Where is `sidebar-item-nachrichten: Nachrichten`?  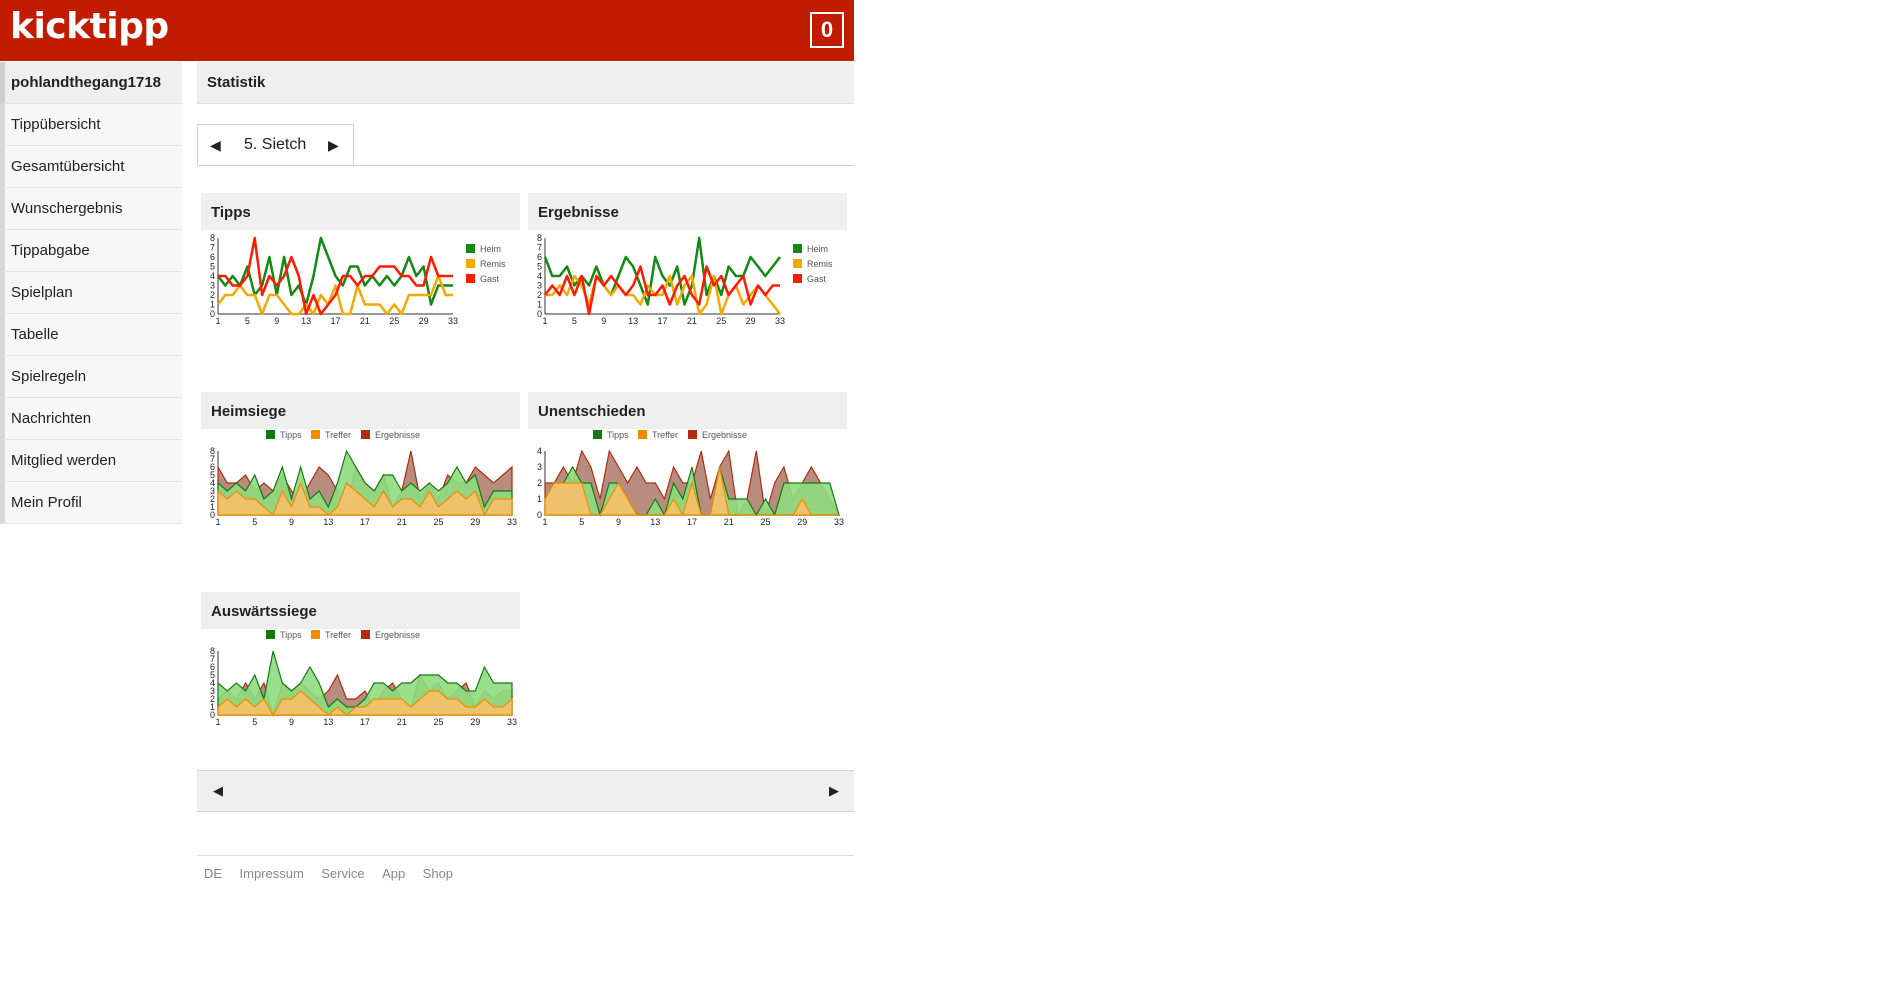 sidebar-item-nachrichten: Nachrichten is located at coordinates (91, 419).